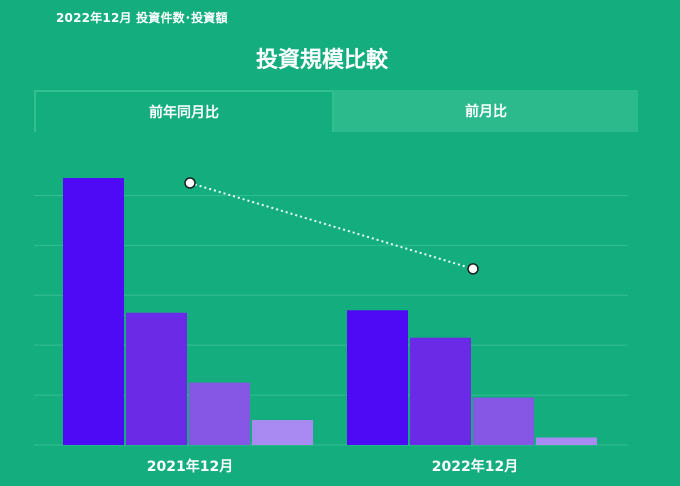 The width and height of the screenshot is (680, 486). Describe the element at coordinates (486, 111) in the screenshot. I see `tab-month-over-month: 前月比` at that location.